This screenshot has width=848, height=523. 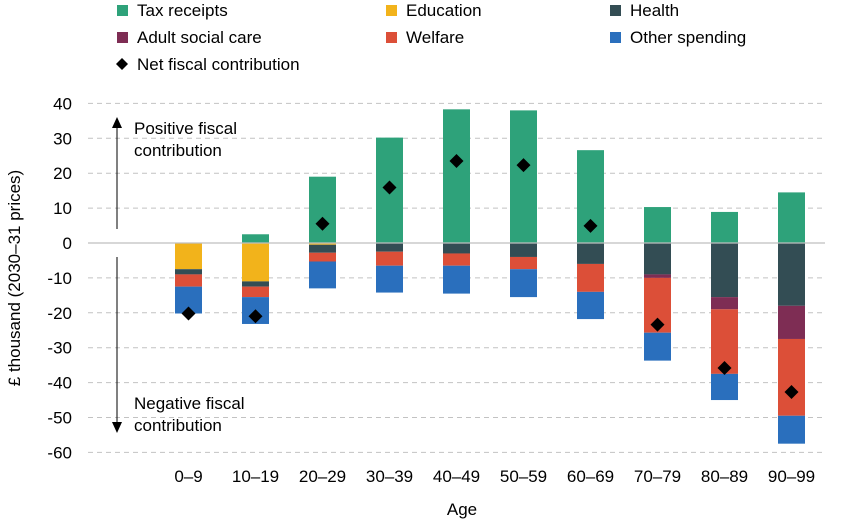 I want to click on x-axis-title: Age, so click(x=462, y=509).